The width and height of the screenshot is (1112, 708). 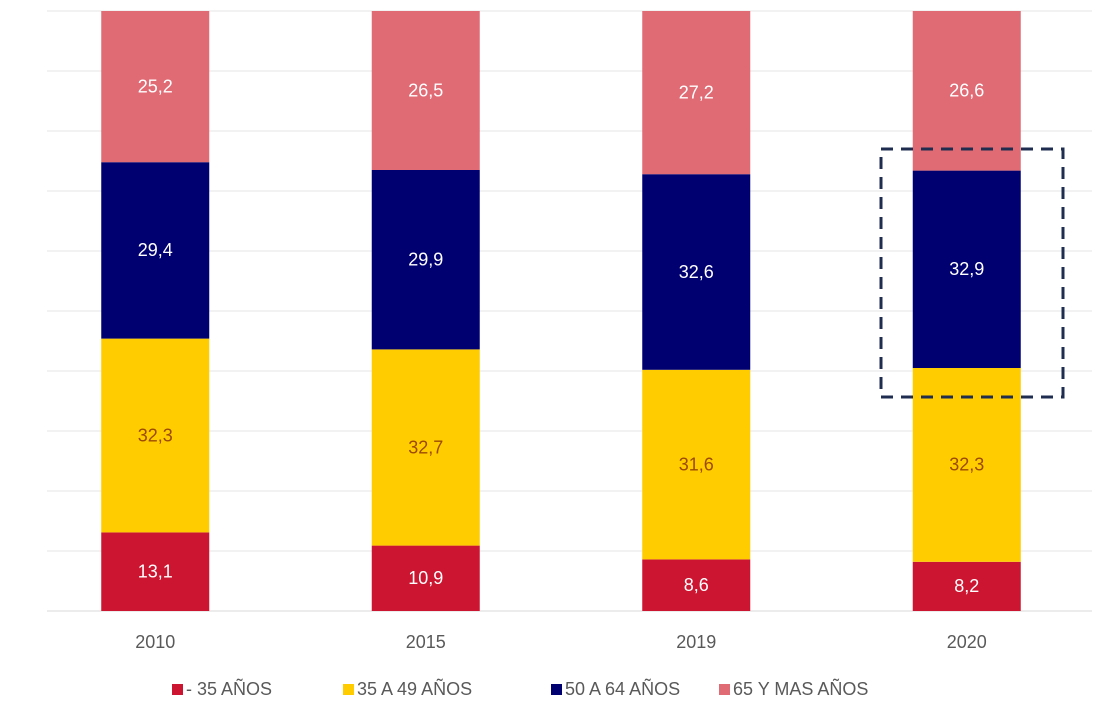 I want to click on data-label: 26,5, so click(x=425, y=90).